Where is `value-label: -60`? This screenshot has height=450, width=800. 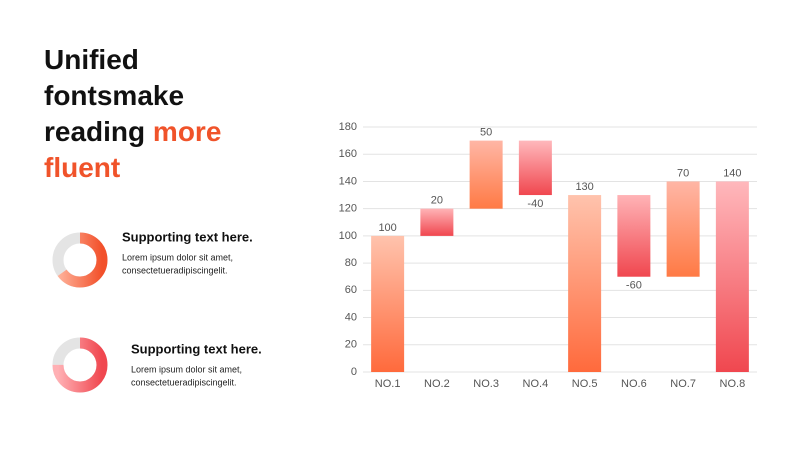
value-label: -60 is located at coordinates (634, 286).